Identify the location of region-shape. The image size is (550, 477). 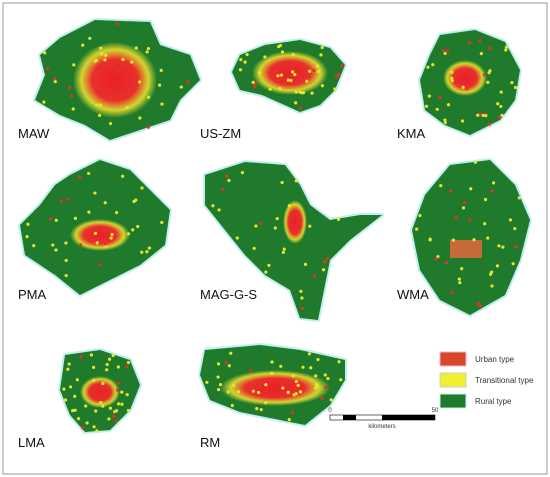
(471, 237).